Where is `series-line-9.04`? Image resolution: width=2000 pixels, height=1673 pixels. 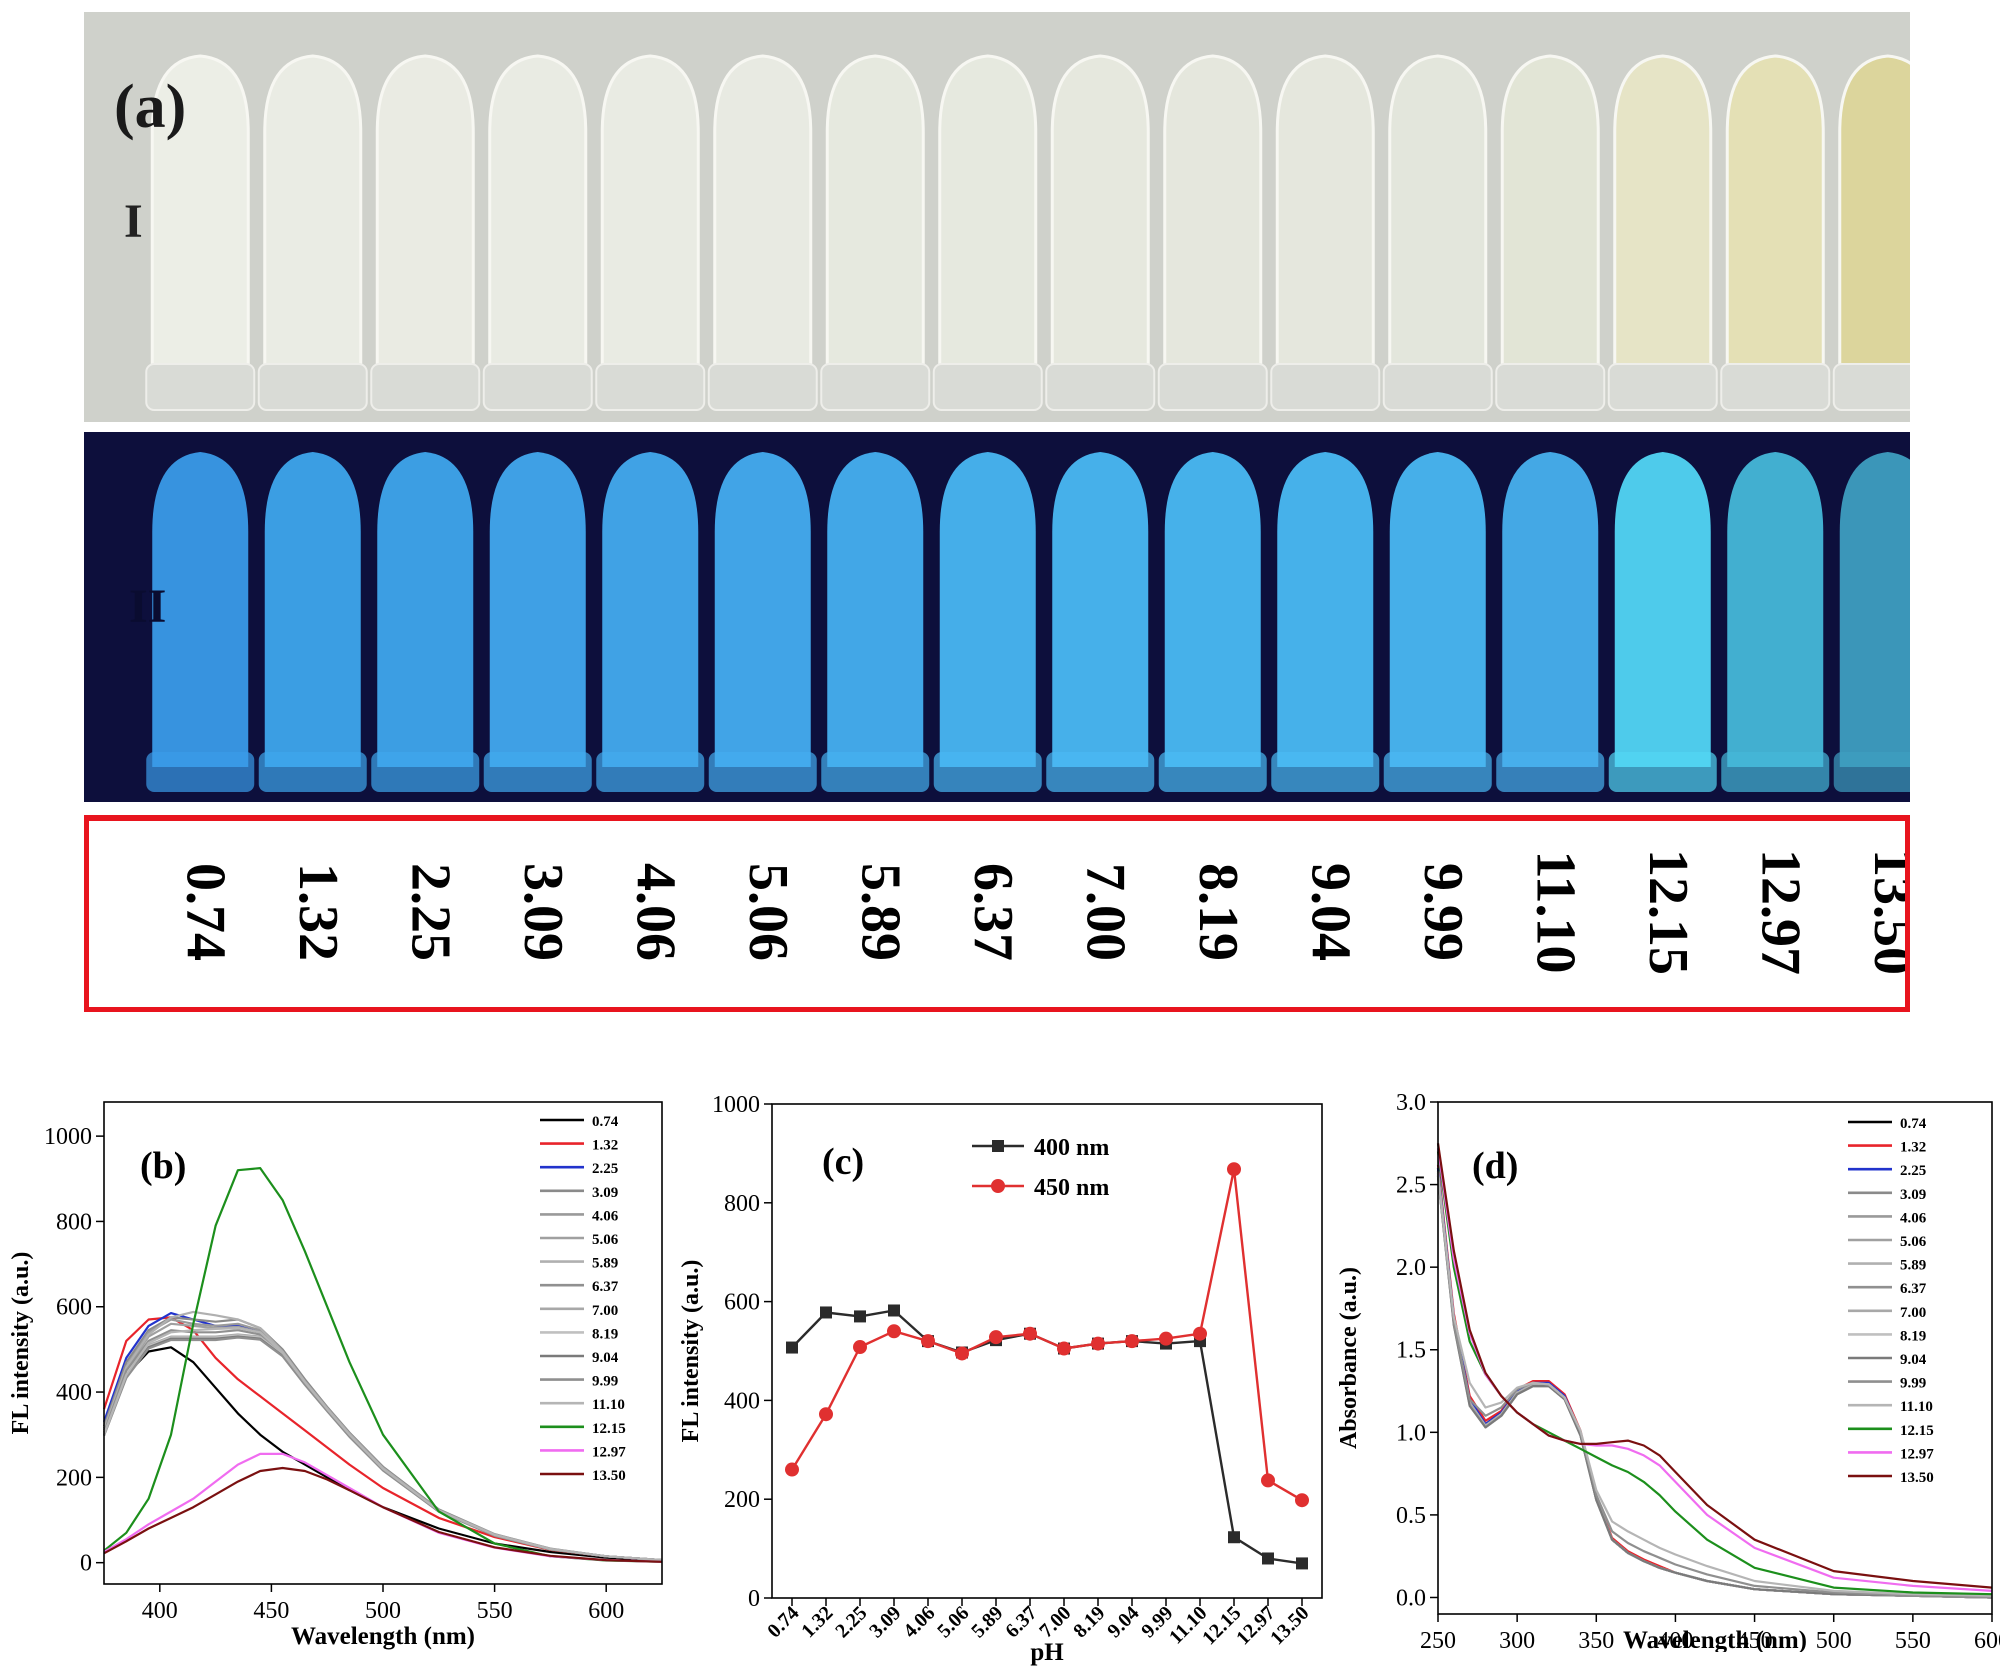
series-line-9.04 is located at coordinates (1714, 1387).